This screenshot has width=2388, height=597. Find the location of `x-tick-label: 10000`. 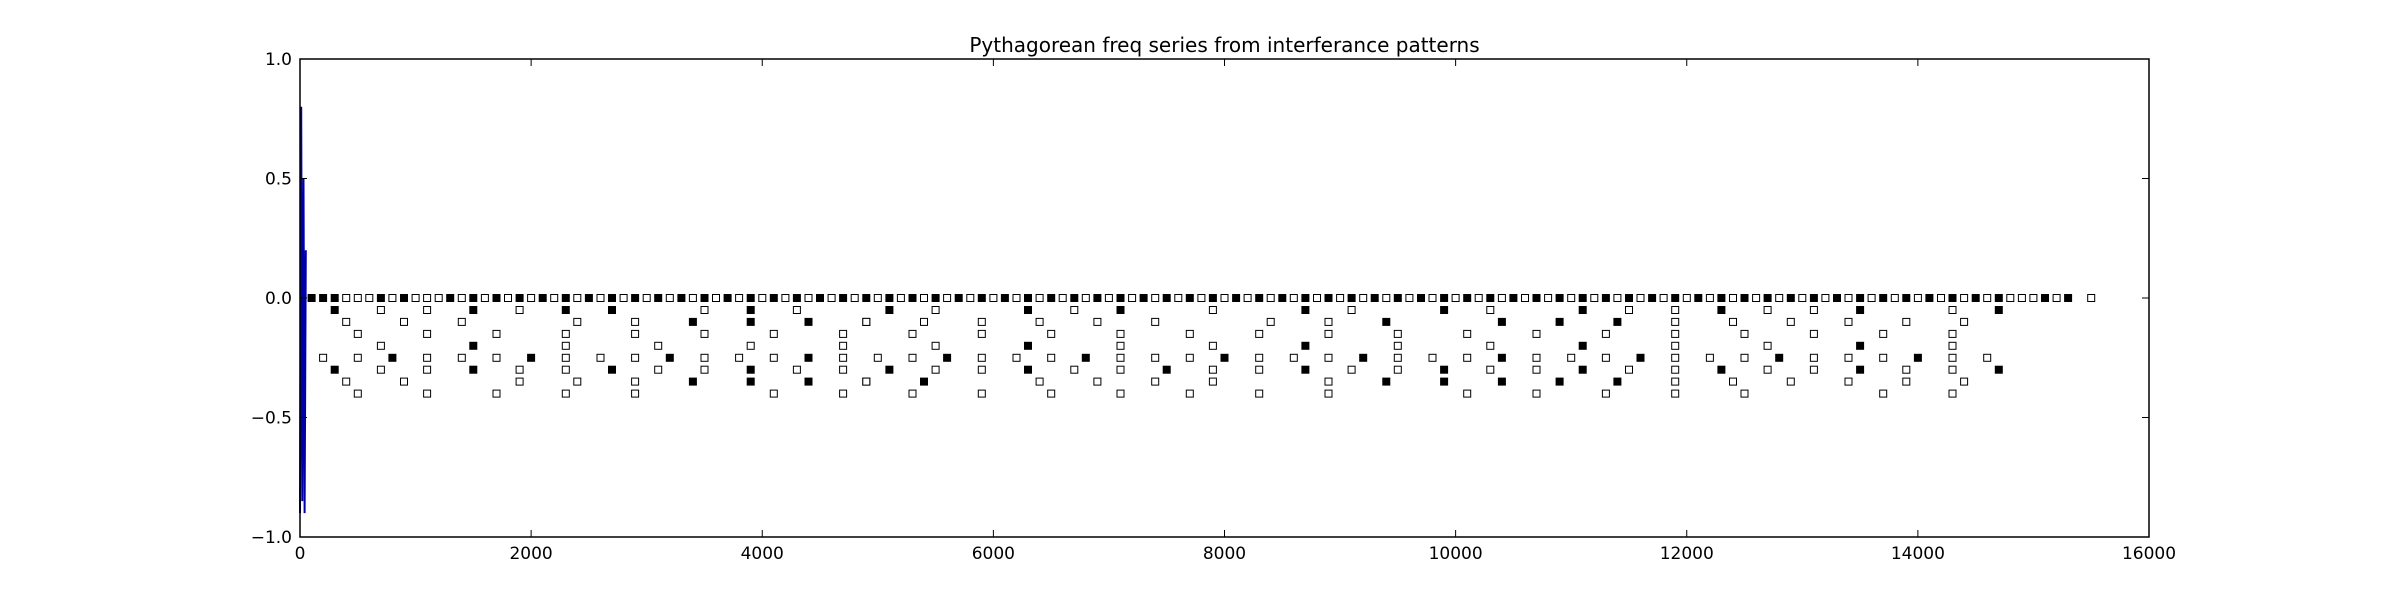

x-tick-label: 10000 is located at coordinates (1456, 554).